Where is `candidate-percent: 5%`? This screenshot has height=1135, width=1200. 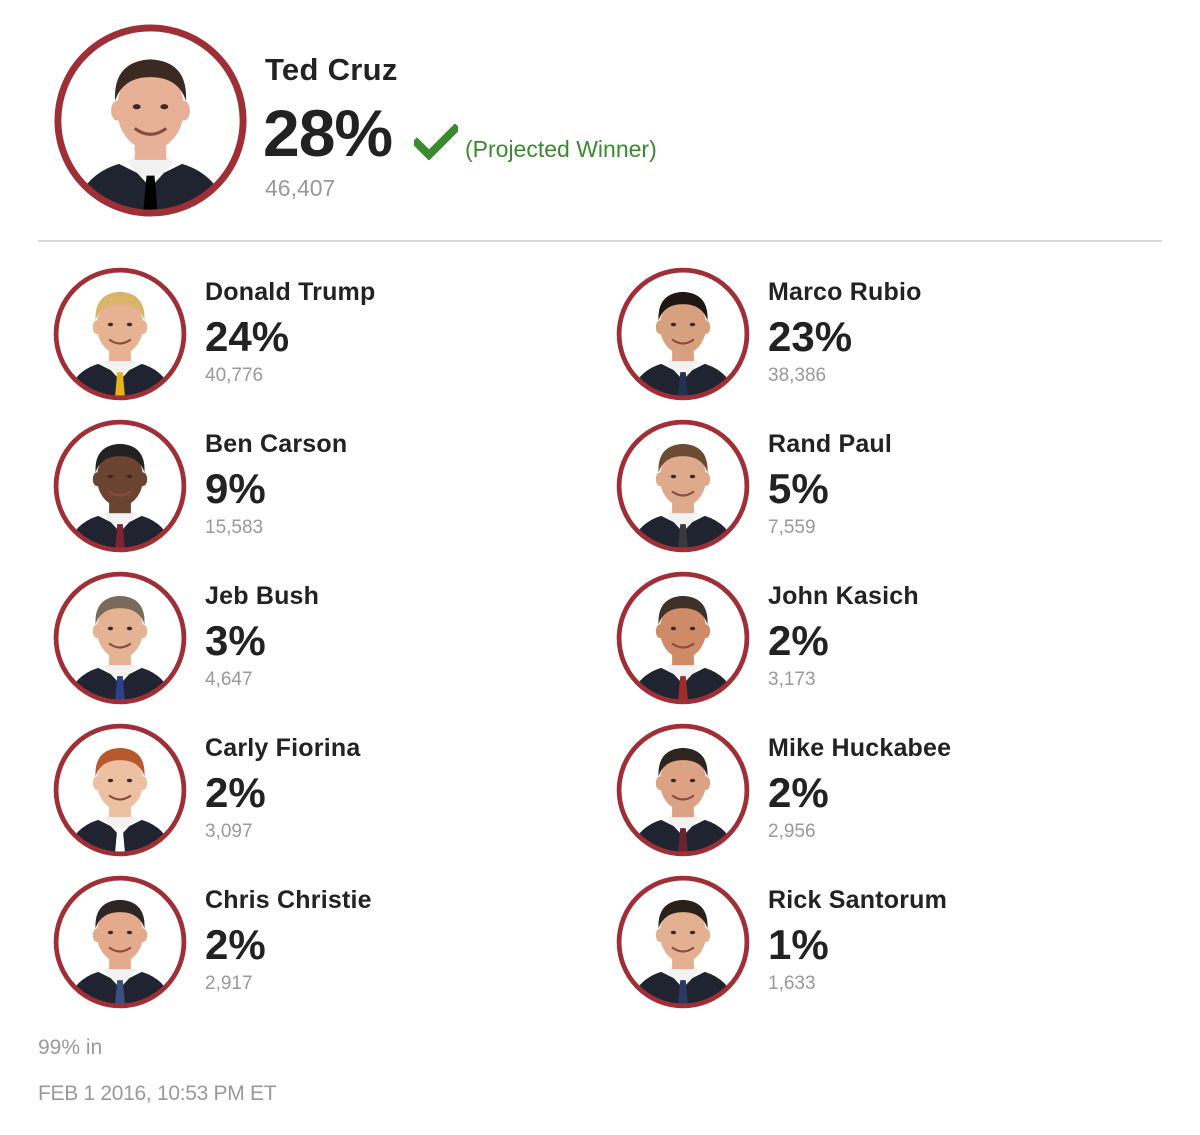 candidate-percent: 5% is located at coordinates (798, 488).